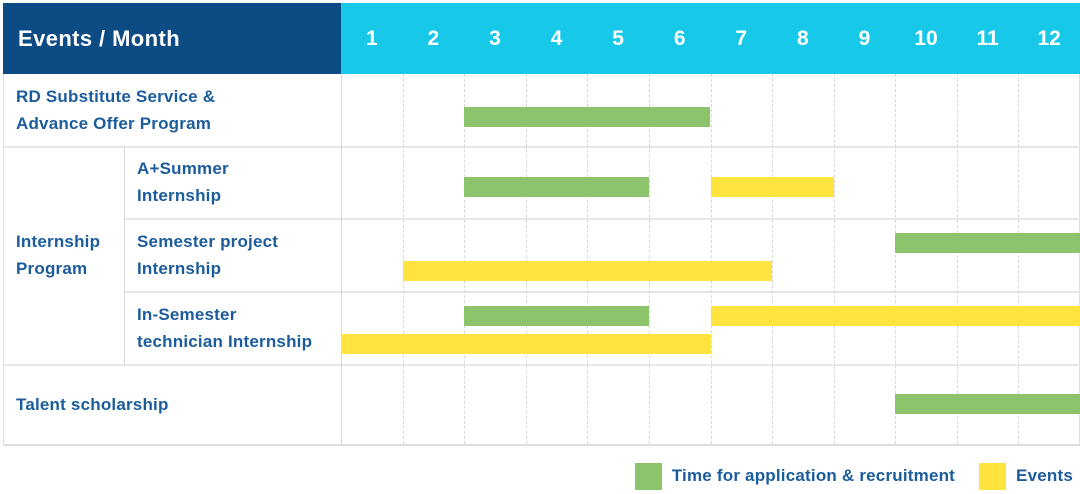  I want to click on bar-semester-project-event, so click(587, 271).